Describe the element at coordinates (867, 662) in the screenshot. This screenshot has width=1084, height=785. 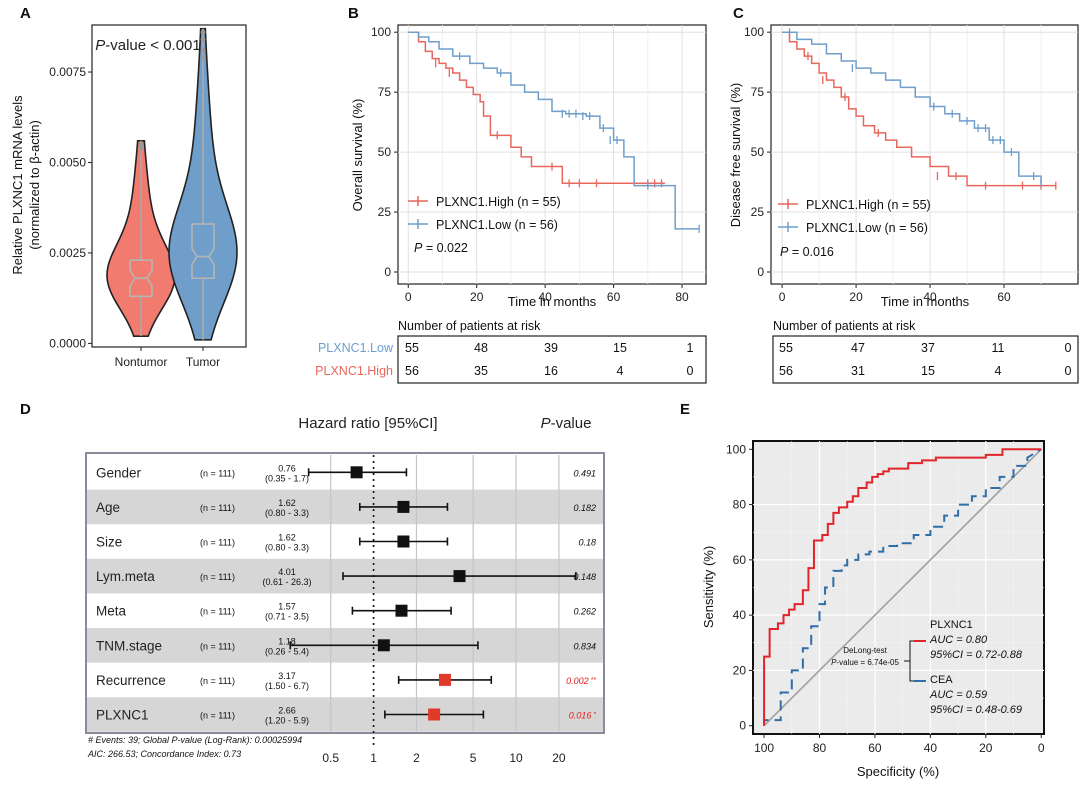
I see `delong-p-rest: -value = 6.74e-05` at that location.